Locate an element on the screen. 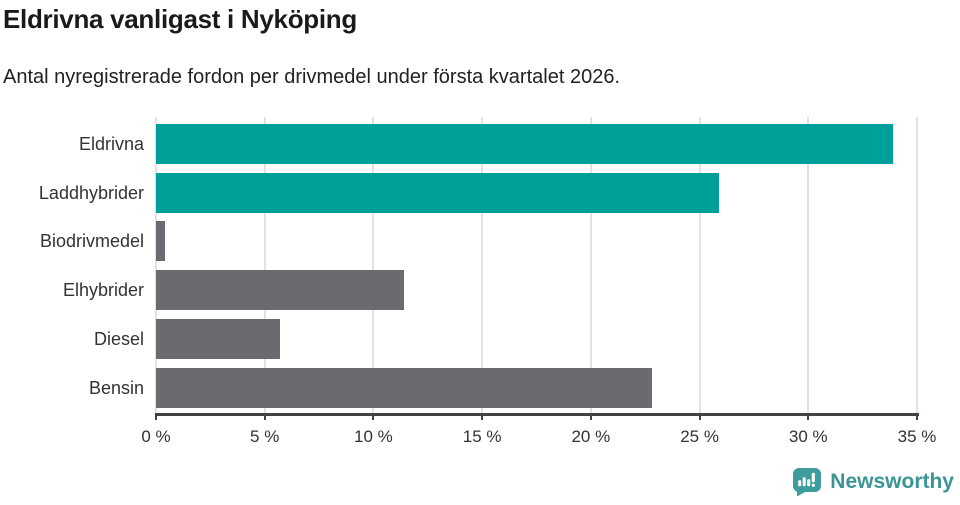 Image resolution: width=960 pixels, height=505 pixels. bar-diesel is located at coordinates (218, 339).